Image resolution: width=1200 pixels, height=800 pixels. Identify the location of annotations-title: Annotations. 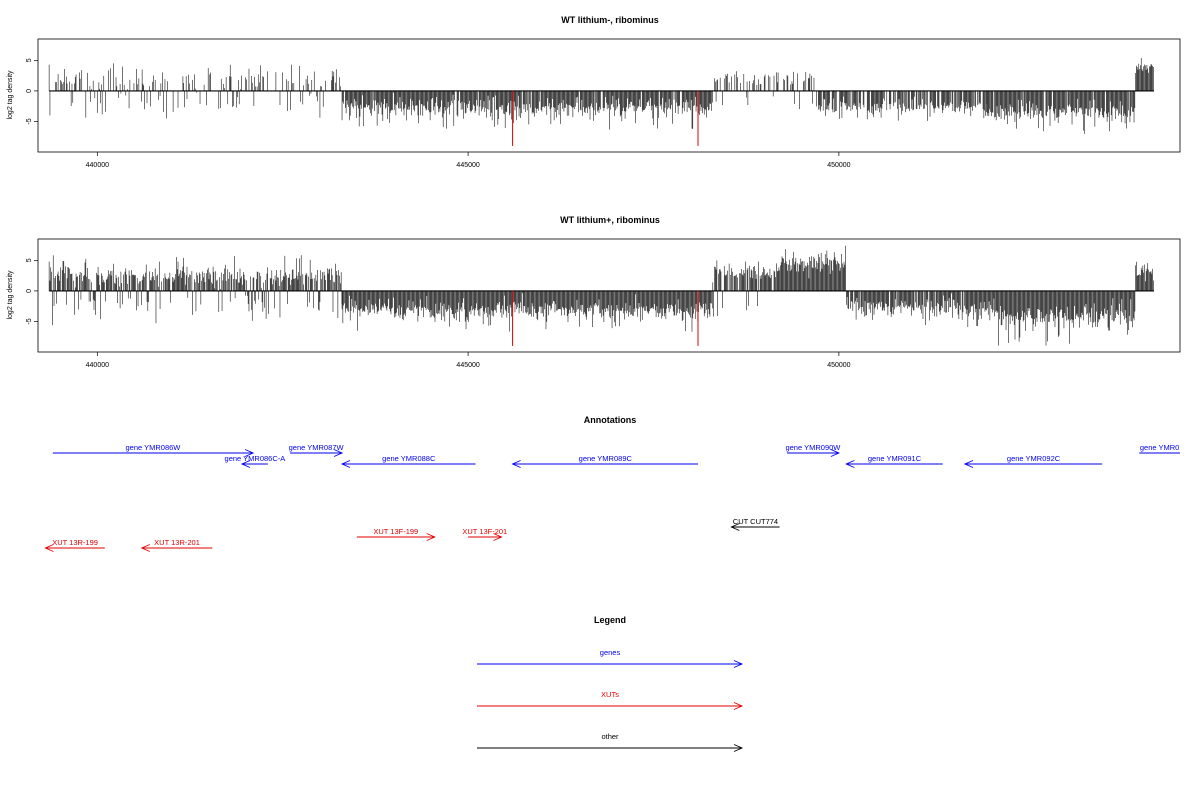
(610, 420).